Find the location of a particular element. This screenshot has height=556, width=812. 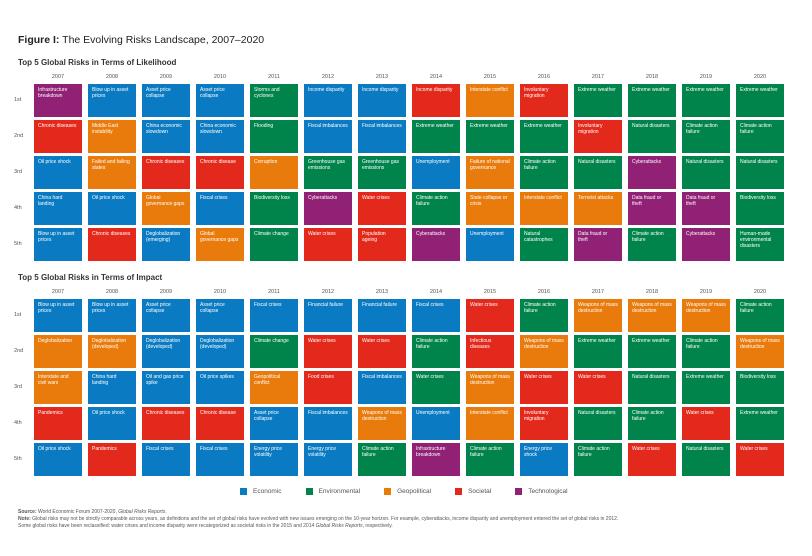

panel-title: Top 5 Global Risks in Terms of Impact is located at coordinates (90, 277).